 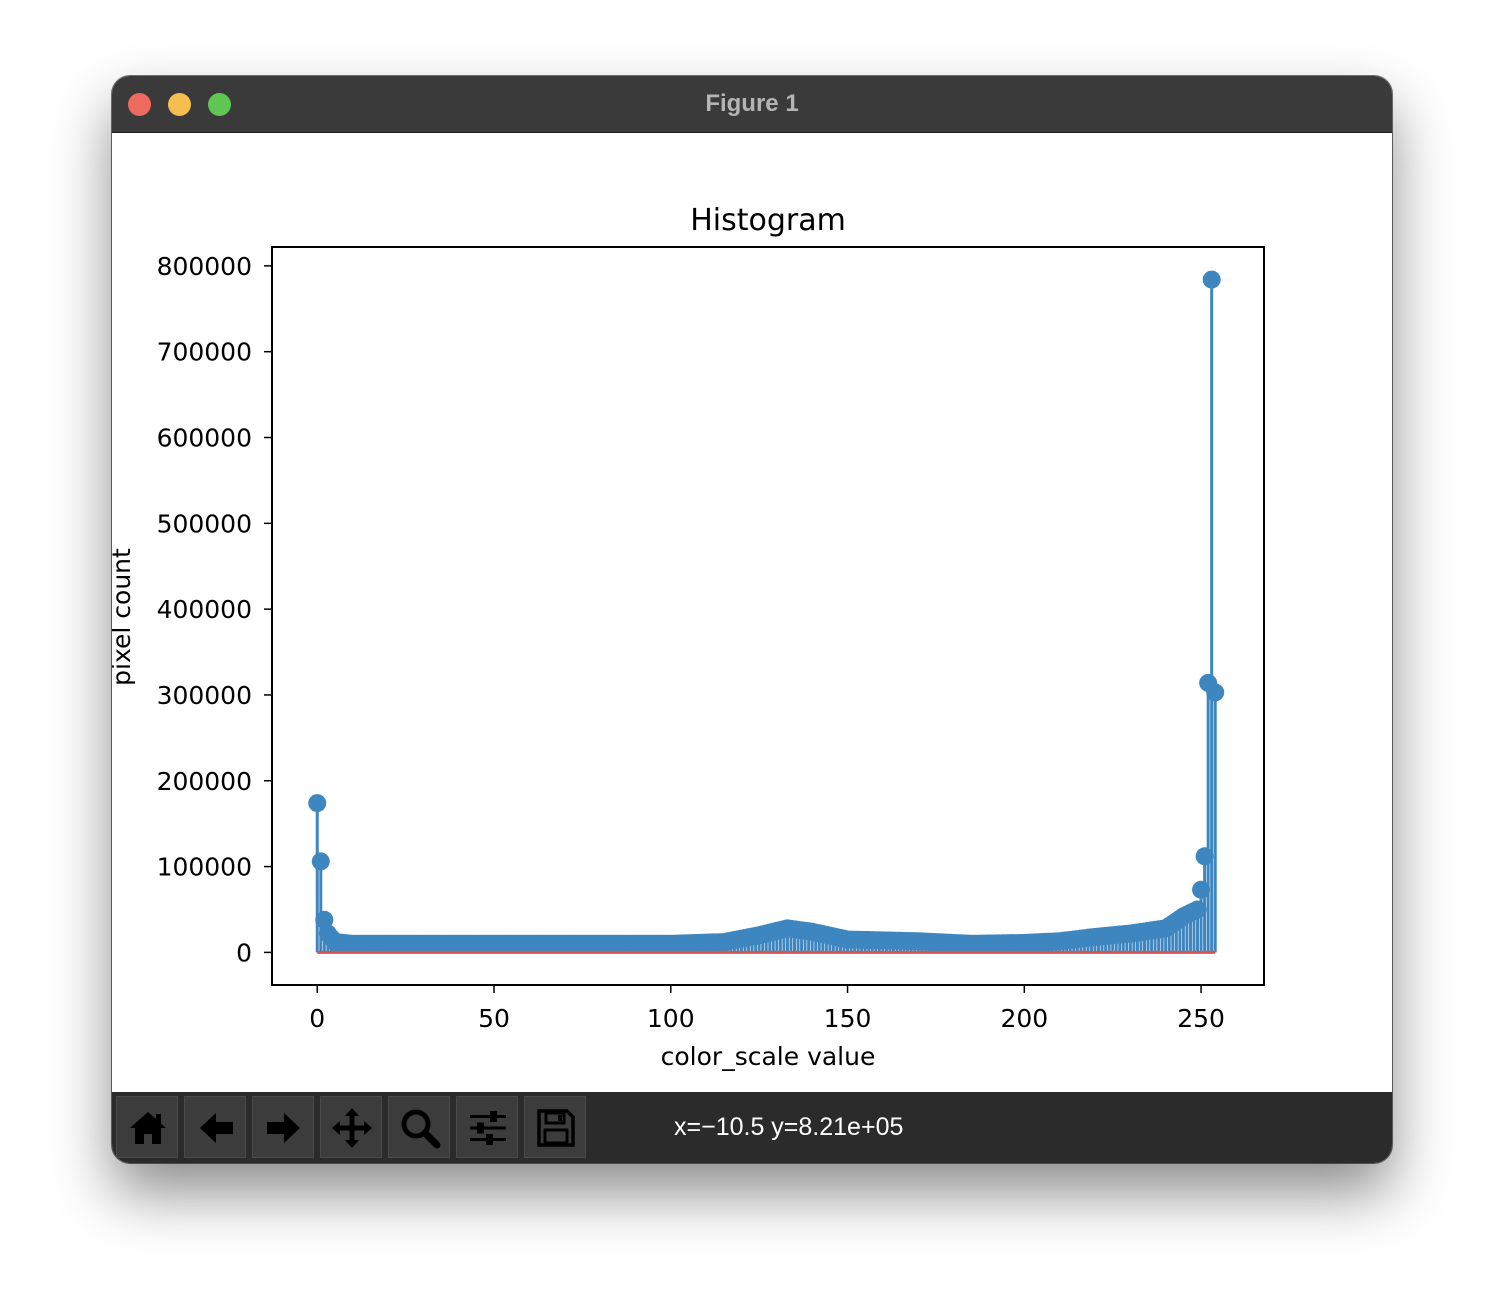 I want to click on y-tick-label: 0, so click(x=244, y=952).